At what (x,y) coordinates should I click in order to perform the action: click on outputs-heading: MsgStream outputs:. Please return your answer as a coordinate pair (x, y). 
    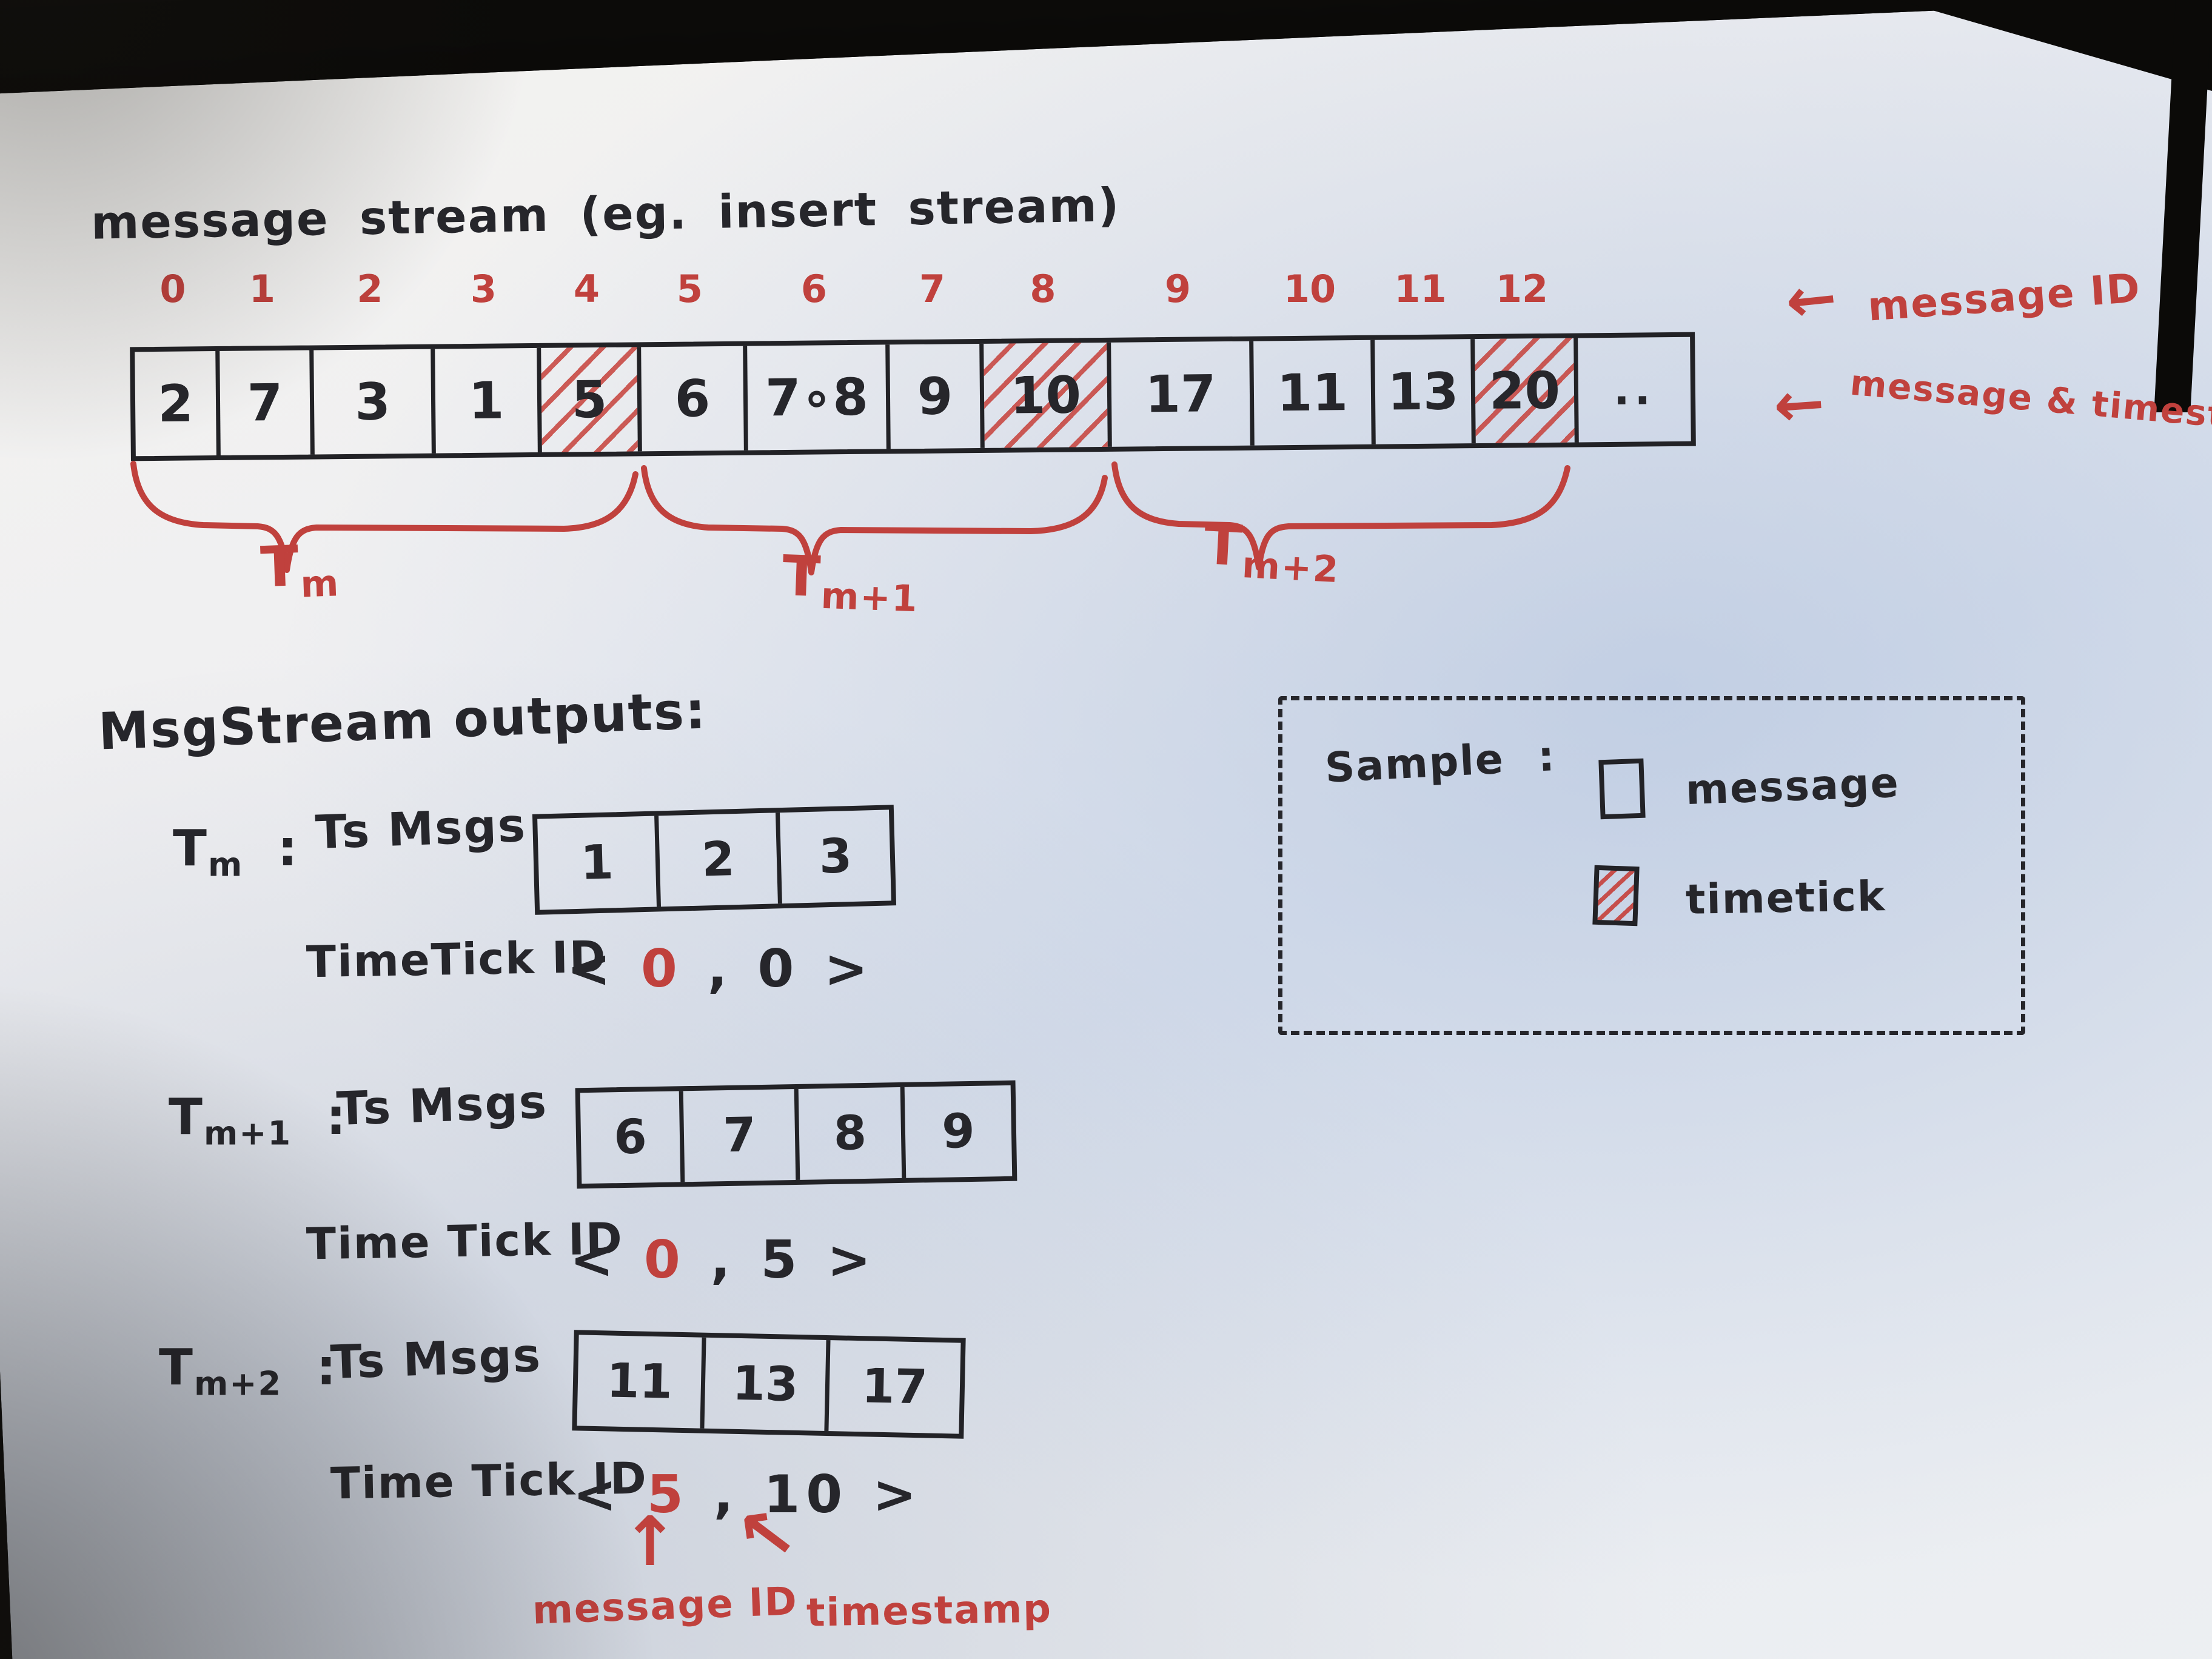
    Looking at the image, I should click on (403, 721).